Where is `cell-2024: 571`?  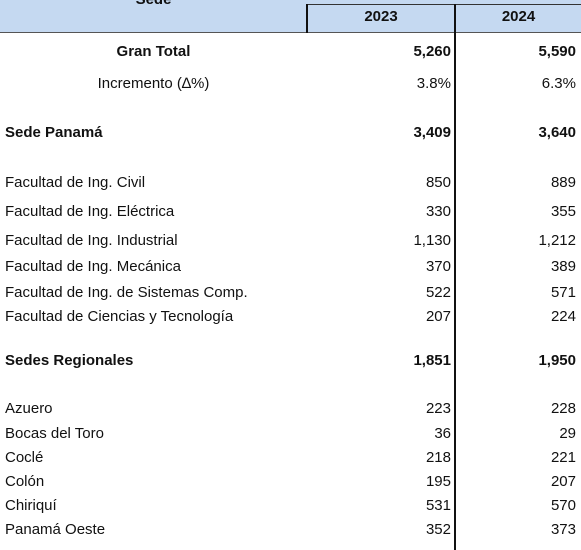
cell-2024: 571 is located at coordinates (563, 292).